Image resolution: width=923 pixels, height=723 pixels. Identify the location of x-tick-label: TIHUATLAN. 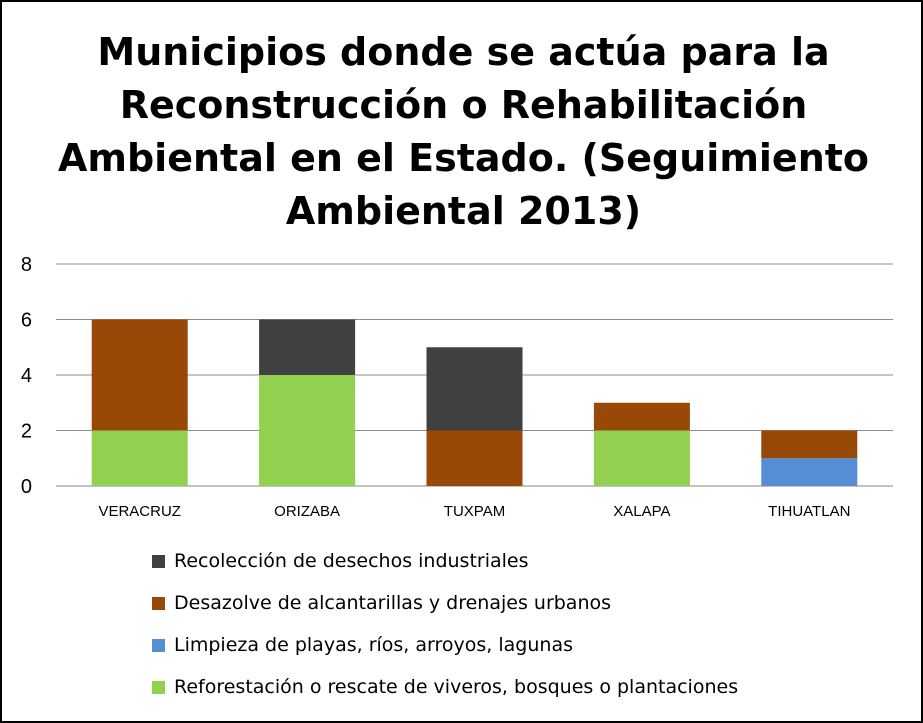
(809, 511).